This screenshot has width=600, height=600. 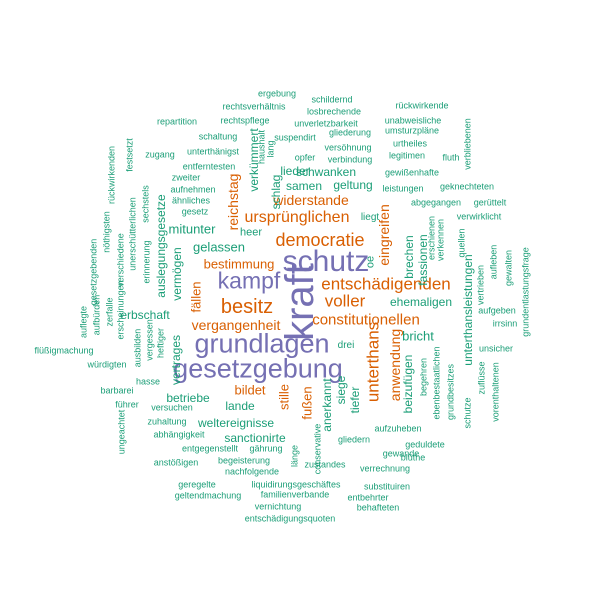 I want to click on word-bricht: bricht, so click(x=418, y=336).